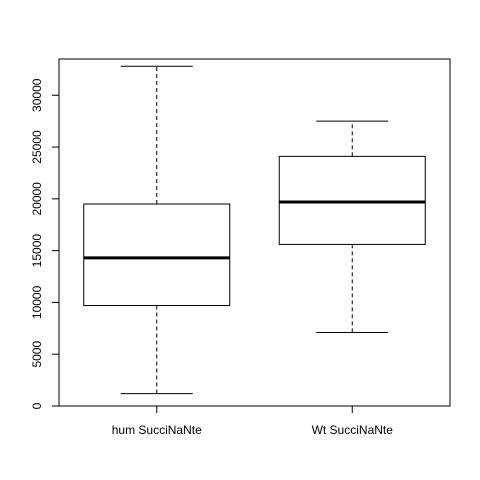 The width and height of the screenshot is (480, 480). I want to click on y-tick-label: 0, so click(37, 405).